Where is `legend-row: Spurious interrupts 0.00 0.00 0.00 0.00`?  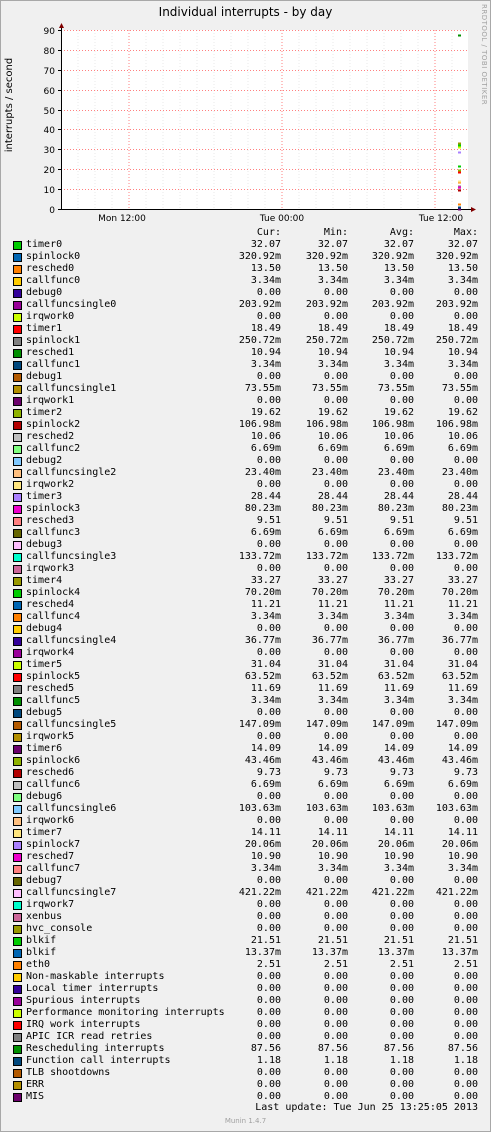 legend-row: Spurious interrupts 0.00 0.00 0.00 0.00 is located at coordinates (245, 1001).